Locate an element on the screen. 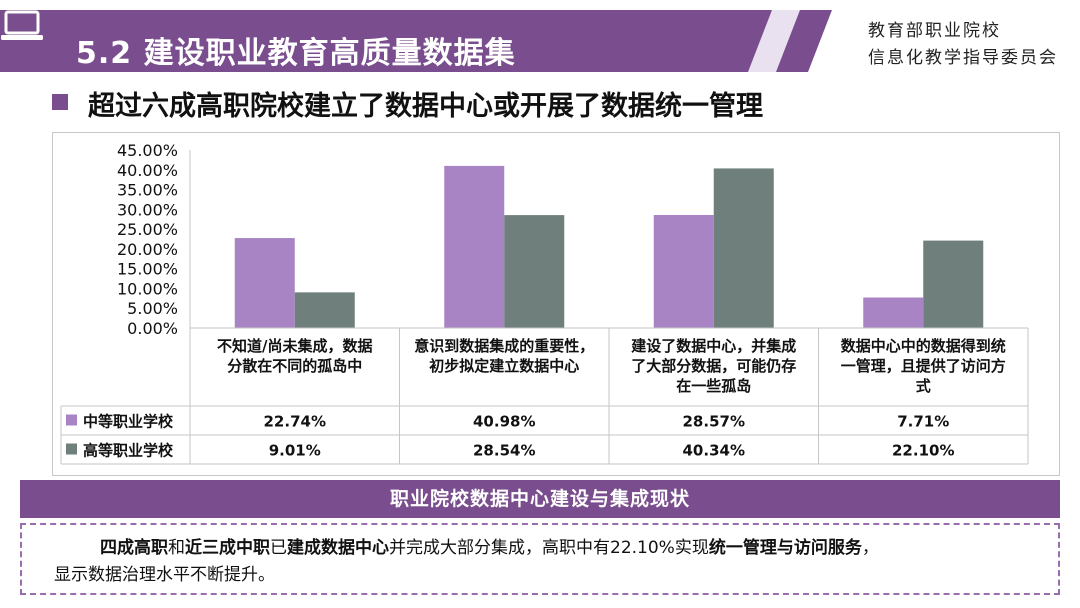 The image size is (1080, 608). summary-text-1: 和 is located at coordinates (176, 548).